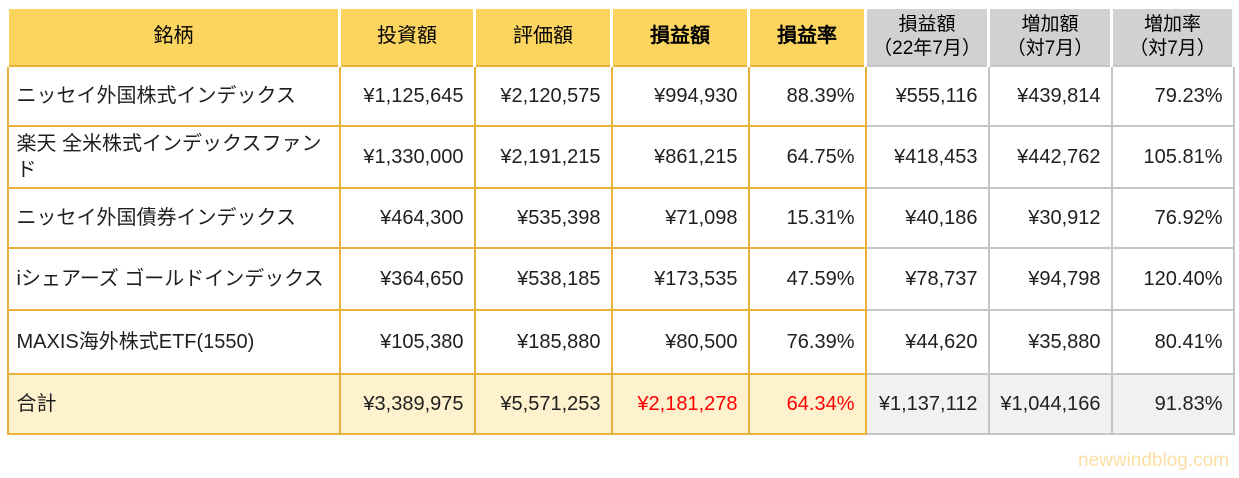 The height and width of the screenshot is (478, 1239). I want to click on cell-increase-vs-july: ¥439,814, so click(1050, 95).